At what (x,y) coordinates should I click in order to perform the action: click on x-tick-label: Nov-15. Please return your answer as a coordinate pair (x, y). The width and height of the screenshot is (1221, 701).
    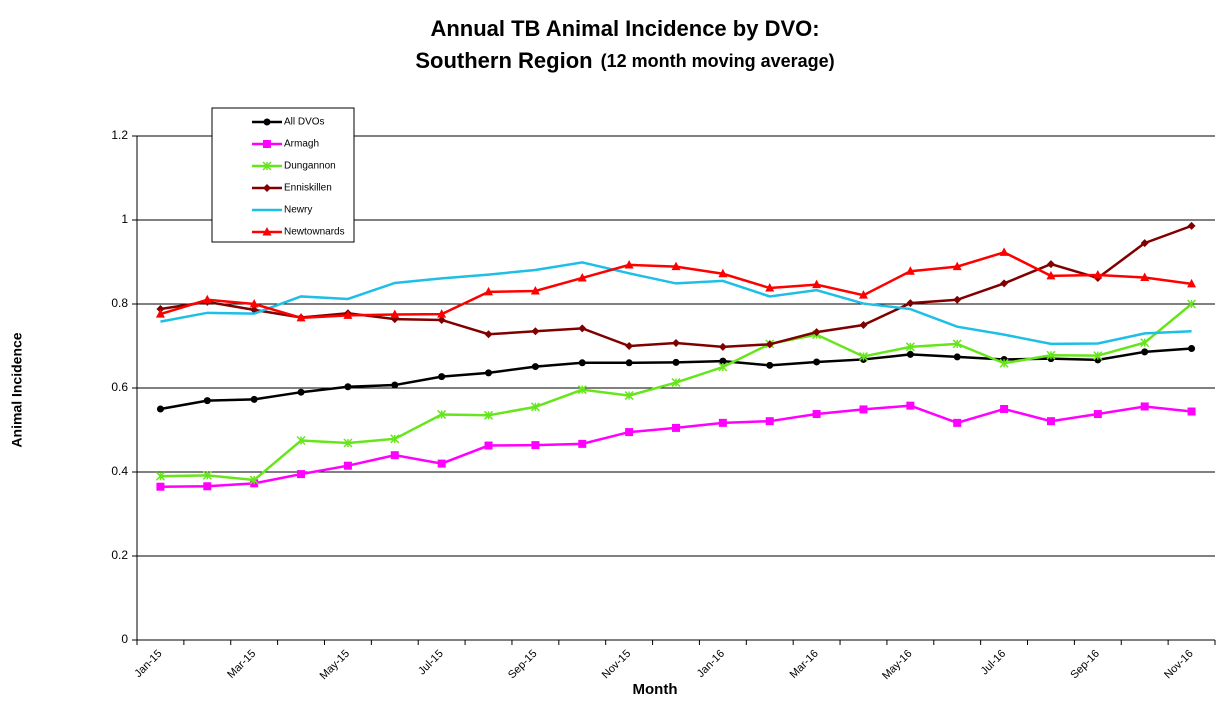
    Looking at the image, I should click on (617, 665).